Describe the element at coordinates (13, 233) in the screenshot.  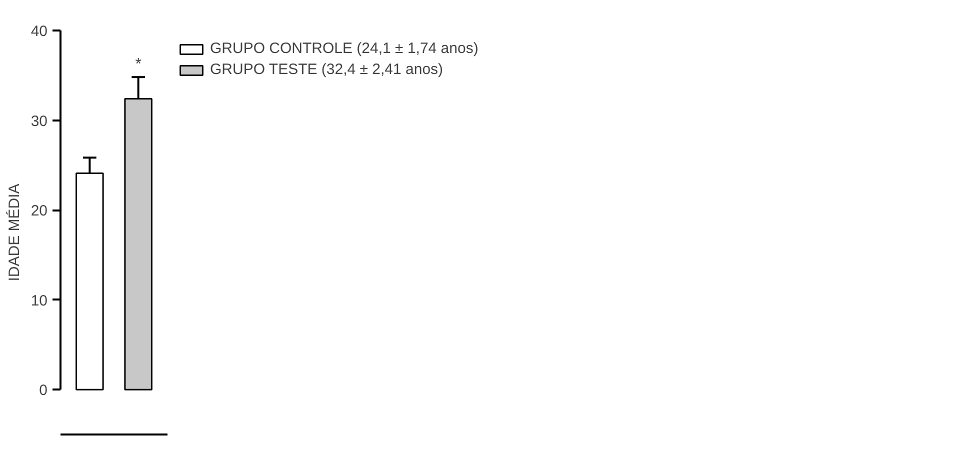
I see `y-axis-title: IDADE MÉDIA` at that location.